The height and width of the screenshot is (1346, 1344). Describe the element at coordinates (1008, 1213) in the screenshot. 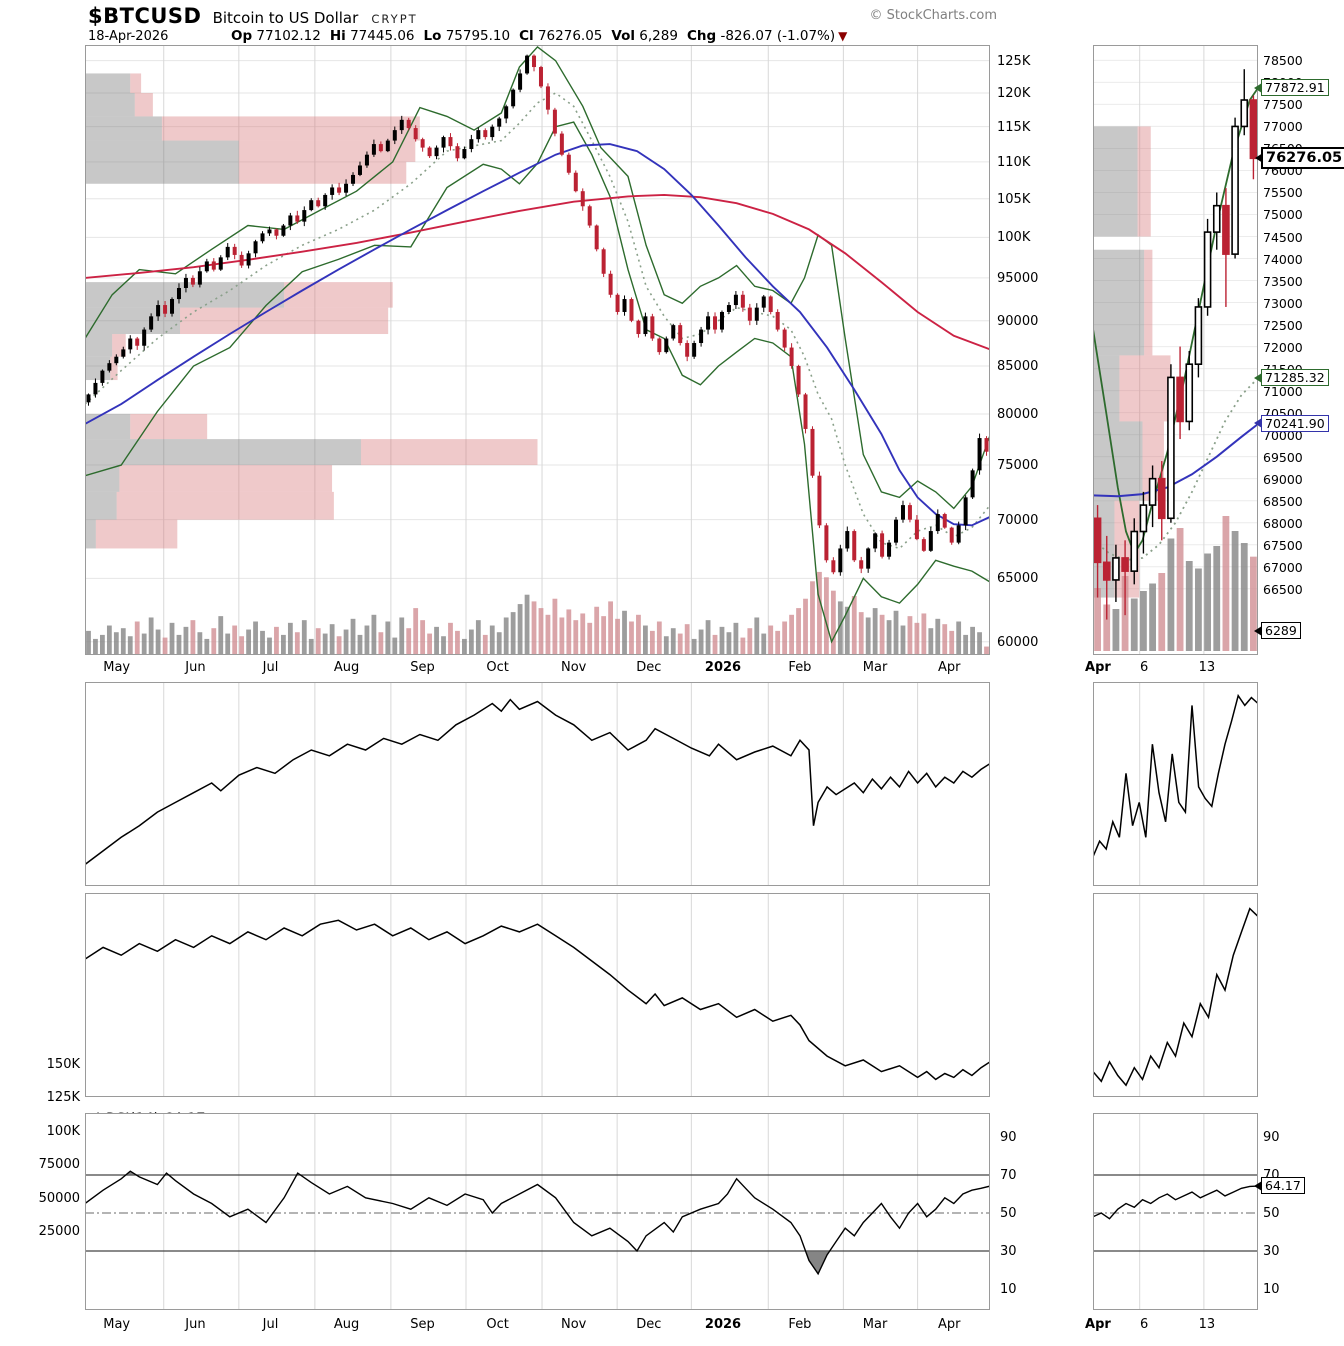

I see `rsi-axis-tick: 50` at that location.